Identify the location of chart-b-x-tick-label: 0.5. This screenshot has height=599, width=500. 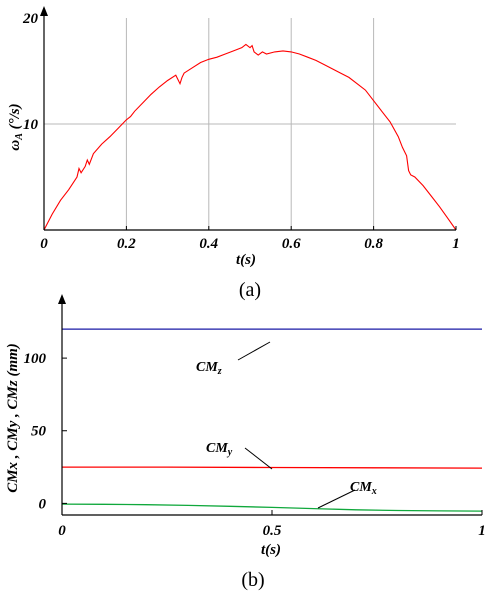
(272, 531).